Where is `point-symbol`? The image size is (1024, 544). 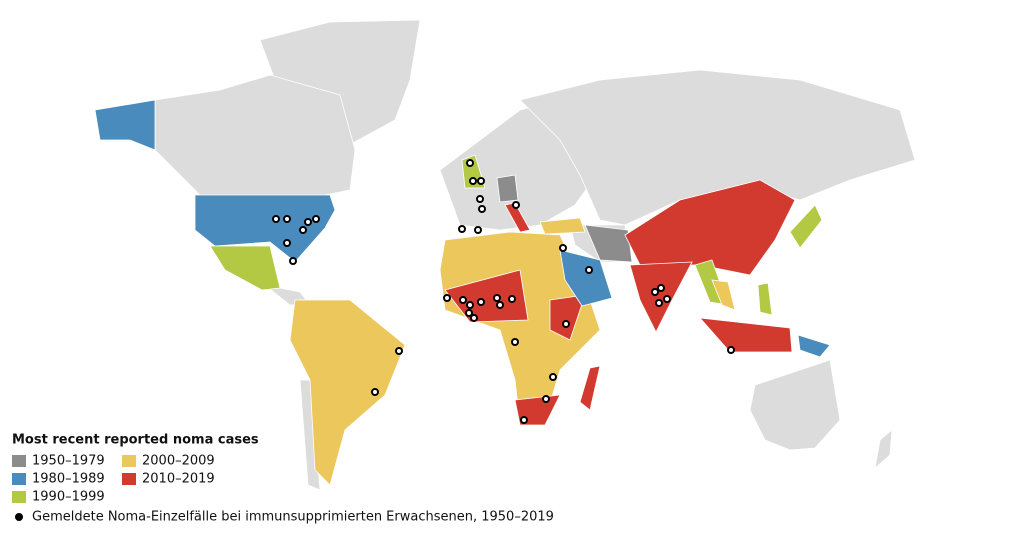 point-symbol is located at coordinates (19, 517).